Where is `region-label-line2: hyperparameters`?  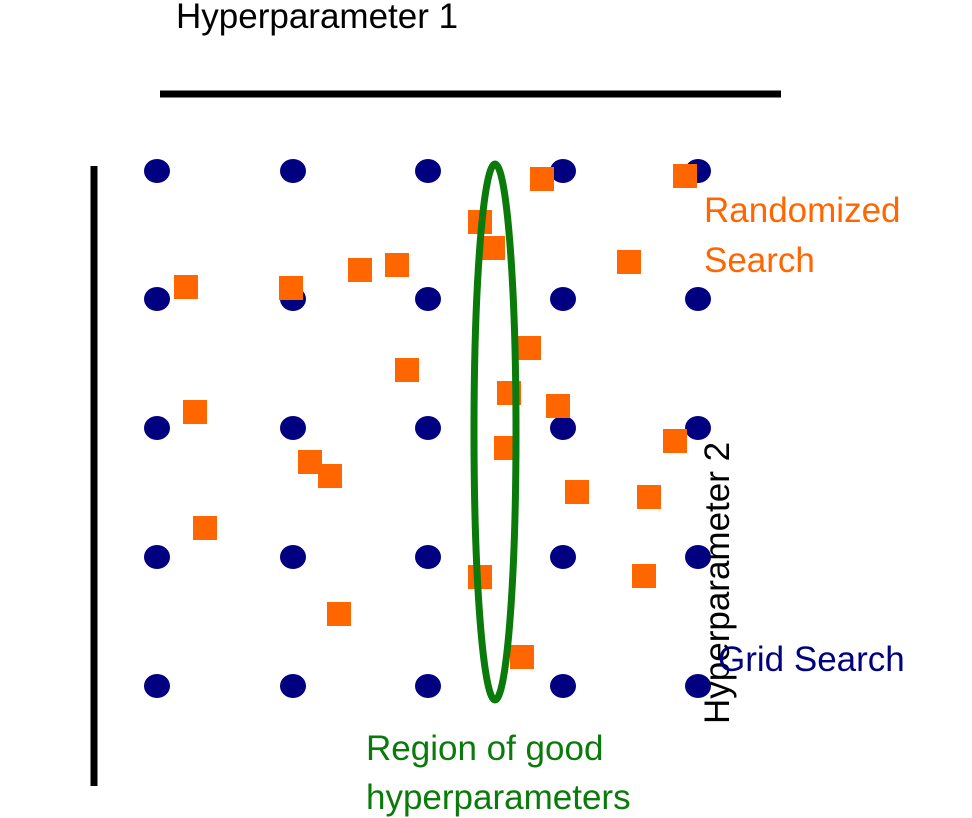 region-label-line2: hyperparameters is located at coordinates (498, 797).